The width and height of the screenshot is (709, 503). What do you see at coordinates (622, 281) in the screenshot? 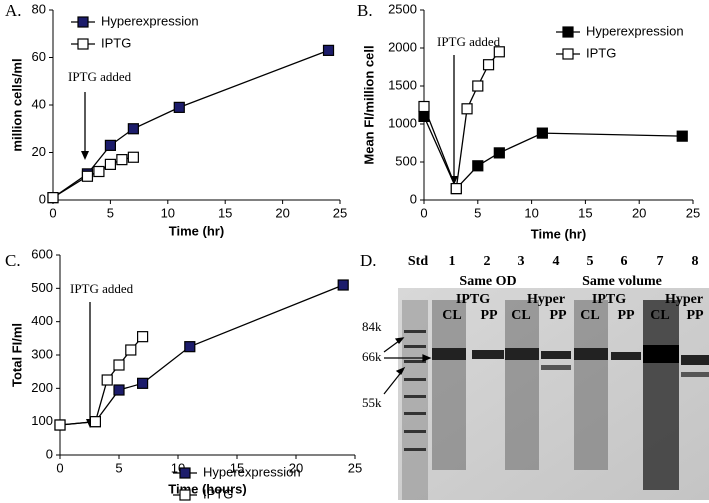
I see `group-label: Same volume` at bounding box center [622, 281].